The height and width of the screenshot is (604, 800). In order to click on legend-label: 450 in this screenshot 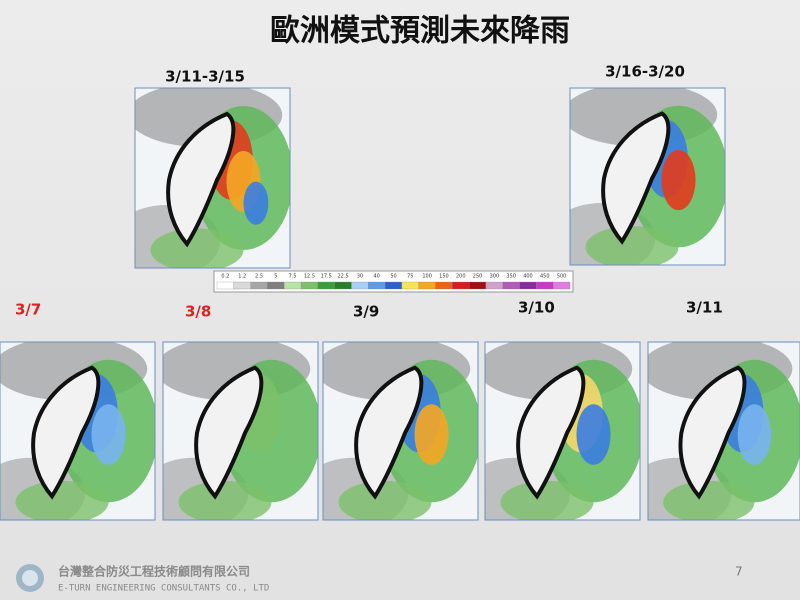, I will do `click(545, 277)`.